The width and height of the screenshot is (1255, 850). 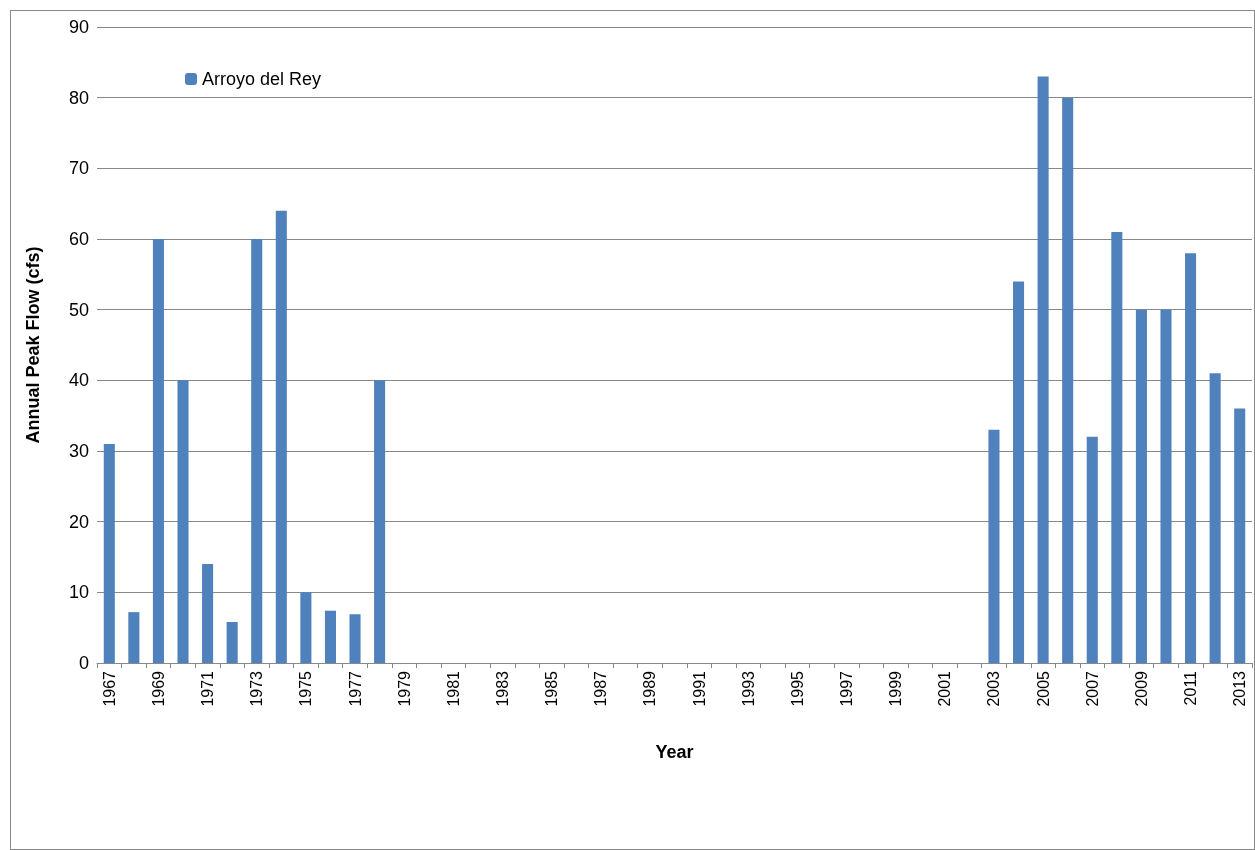 What do you see at coordinates (1240, 688) in the screenshot?
I see `x-tick-label: 2013` at bounding box center [1240, 688].